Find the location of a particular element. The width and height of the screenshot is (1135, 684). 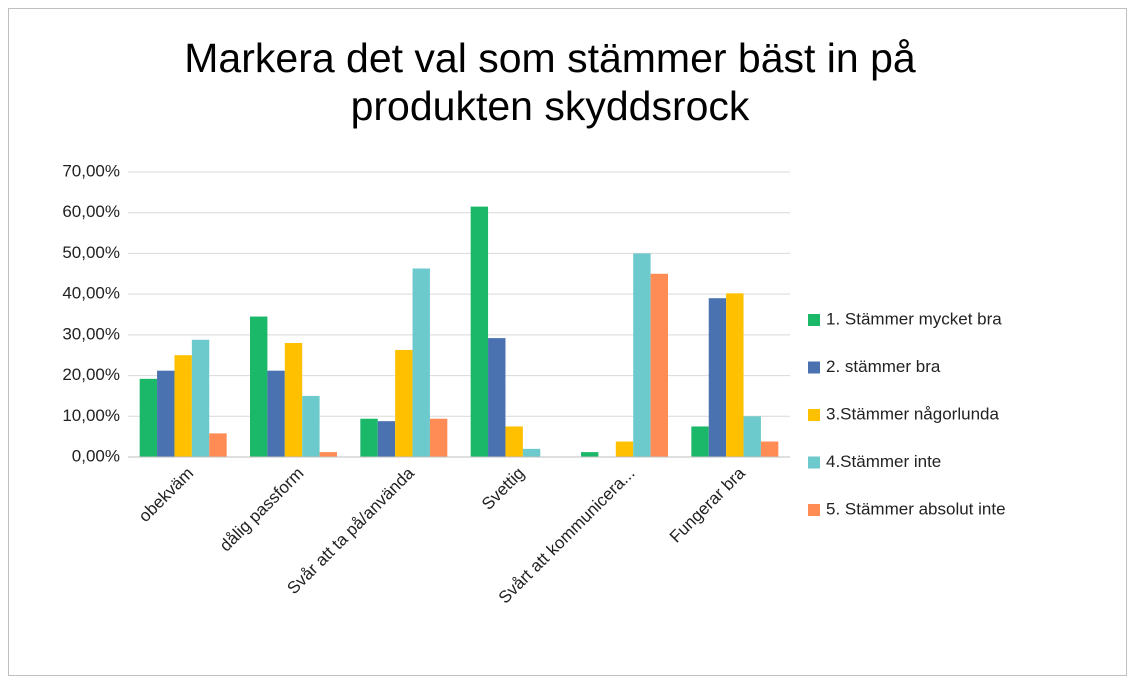

legend-label: 2. stämmer bra is located at coordinates (883, 366).